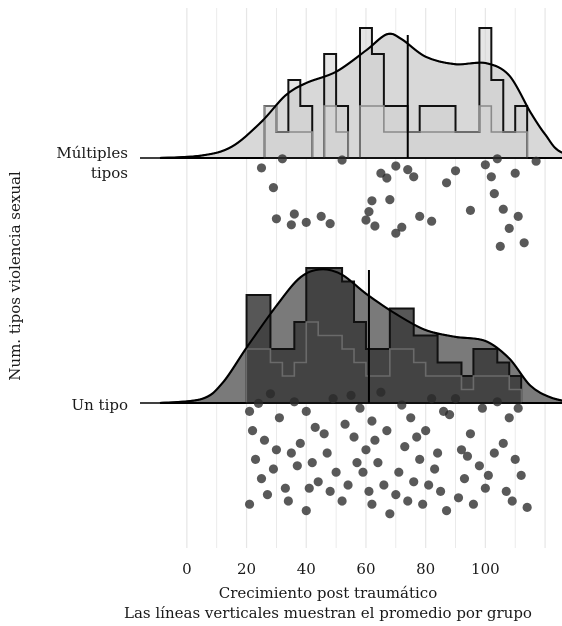  What do you see at coordinates (383, 362) in the screenshot?
I see `histogram-inner-one-type` at bounding box center [383, 362].